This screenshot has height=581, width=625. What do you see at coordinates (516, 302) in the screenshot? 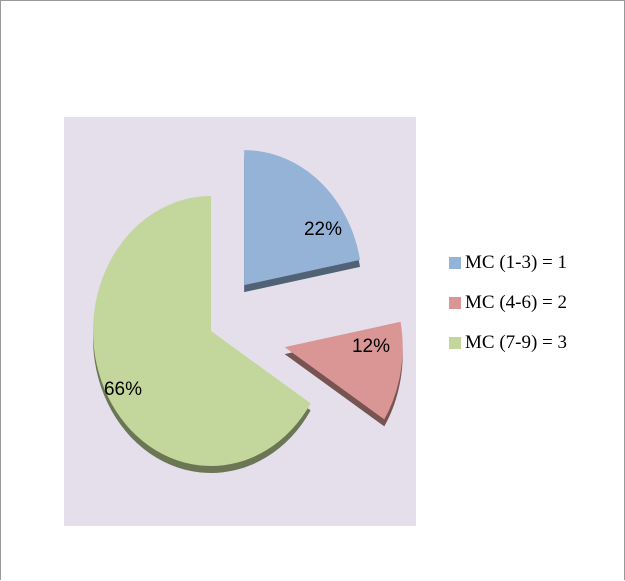
I see `legend-label-2: MC (4-6) = 2` at bounding box center [516, 302].